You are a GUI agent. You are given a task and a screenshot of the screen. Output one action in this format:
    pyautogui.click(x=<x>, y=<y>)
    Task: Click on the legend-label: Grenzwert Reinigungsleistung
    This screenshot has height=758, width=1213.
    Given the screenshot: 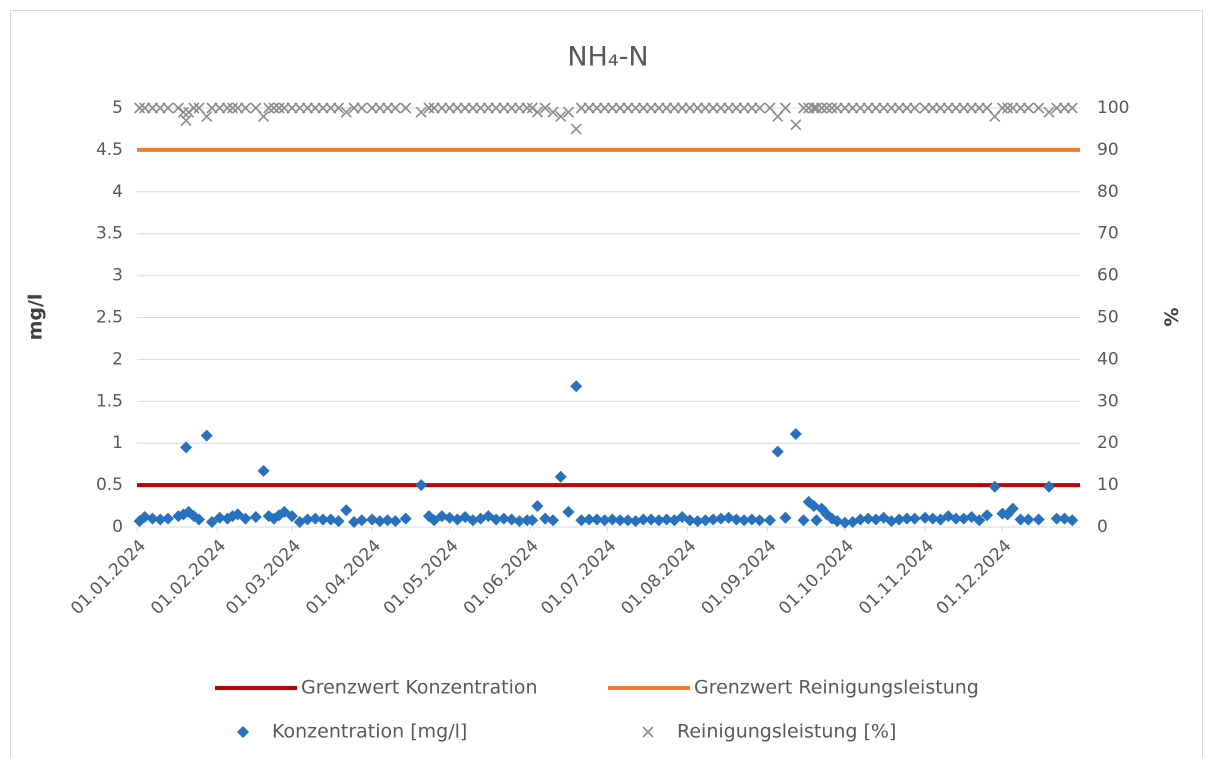 What is the action you would take?
    pyautogui.click(x=836, y=688)
    